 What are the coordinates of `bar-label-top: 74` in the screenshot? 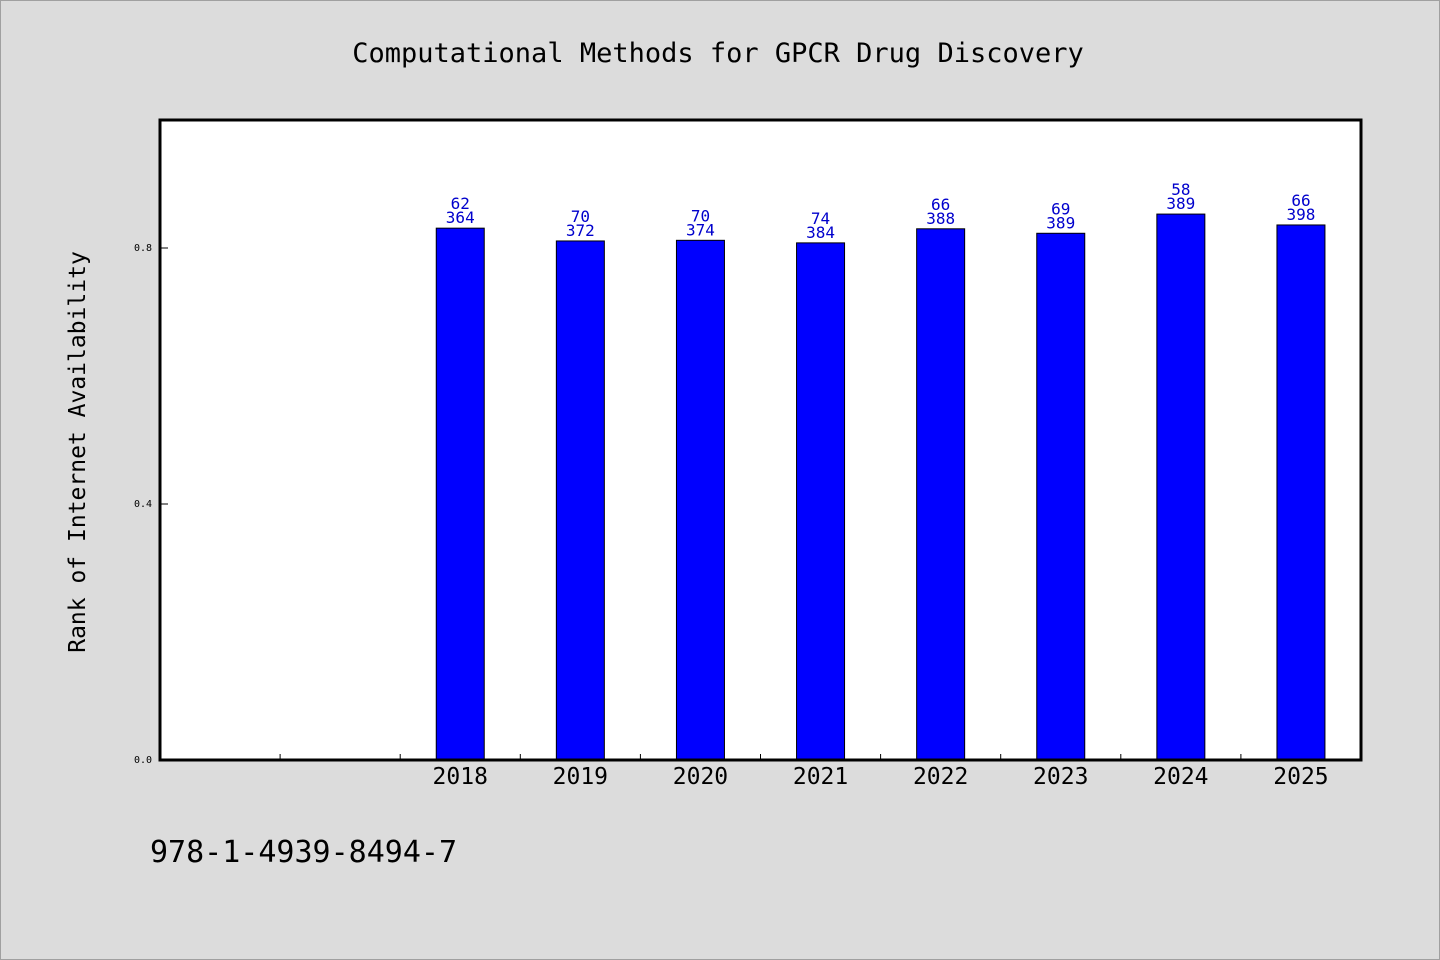 It's located at (820, 218).